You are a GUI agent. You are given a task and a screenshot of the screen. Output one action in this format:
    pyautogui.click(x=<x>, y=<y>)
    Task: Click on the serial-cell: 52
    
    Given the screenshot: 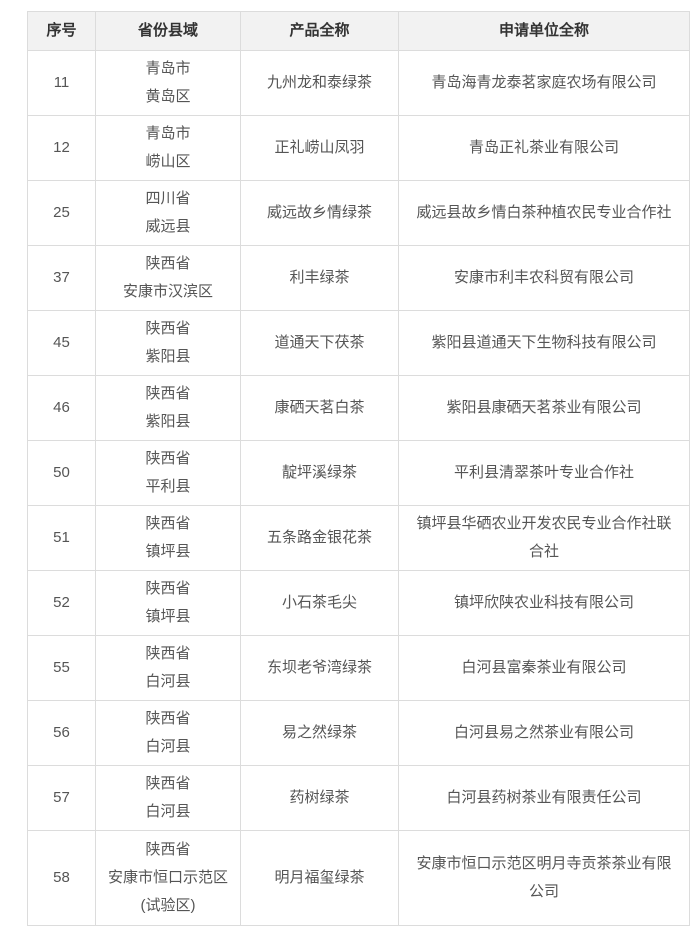 What is the action you would take?
    pyautogui.click(x=61, y=603)
    